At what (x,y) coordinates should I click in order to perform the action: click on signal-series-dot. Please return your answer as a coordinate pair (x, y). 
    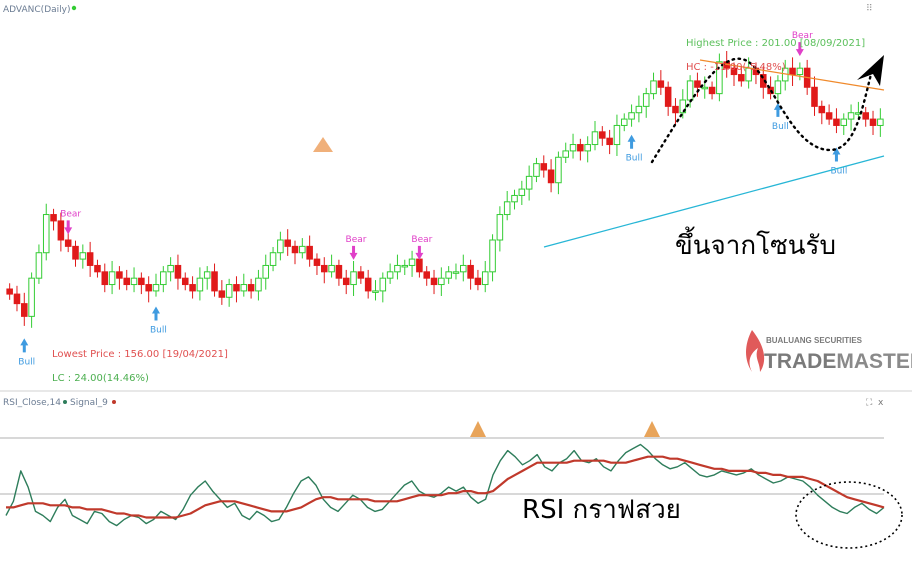
    Looking at the image, I should click on (114, 402).